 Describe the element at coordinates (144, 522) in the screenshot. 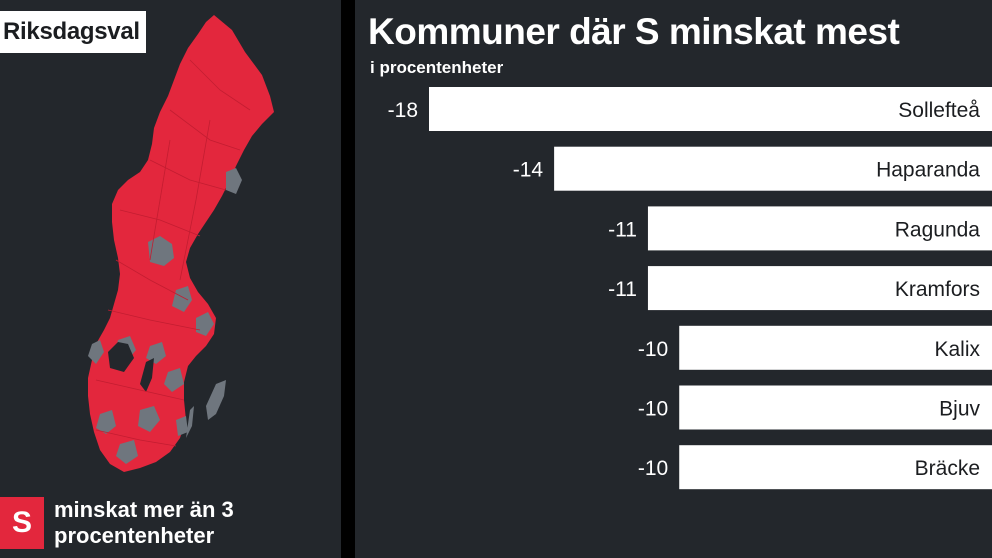

I see `legend-label: minskat mer än 3 procentenheter` at that location.